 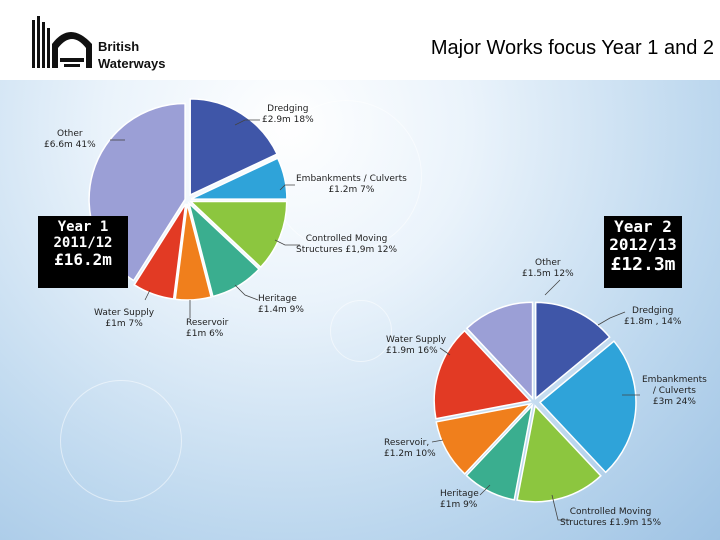 I want to click on year2-label-other: Other £1.5m 12%, so click(x=548, y=269).